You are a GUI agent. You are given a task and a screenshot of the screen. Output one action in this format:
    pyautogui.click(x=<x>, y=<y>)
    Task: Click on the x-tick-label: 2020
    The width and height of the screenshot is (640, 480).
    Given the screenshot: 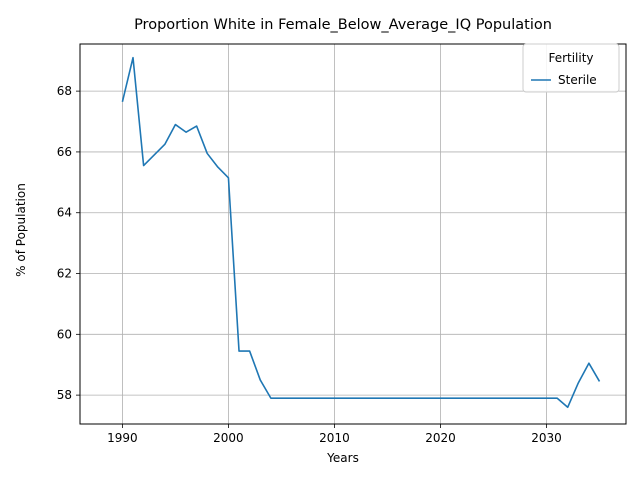 What is the action you would take?
    pyautogui.click(x=440, y=438)
    